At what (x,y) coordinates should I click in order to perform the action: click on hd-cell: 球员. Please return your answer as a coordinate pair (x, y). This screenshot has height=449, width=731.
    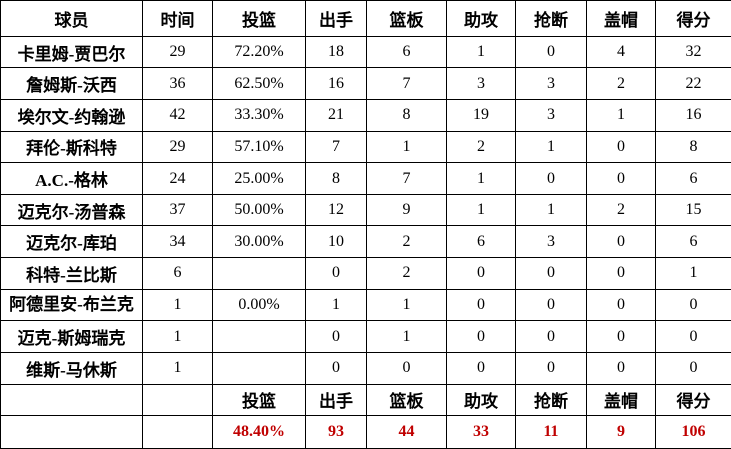
    Looking at the image, I should click on (71, 18).